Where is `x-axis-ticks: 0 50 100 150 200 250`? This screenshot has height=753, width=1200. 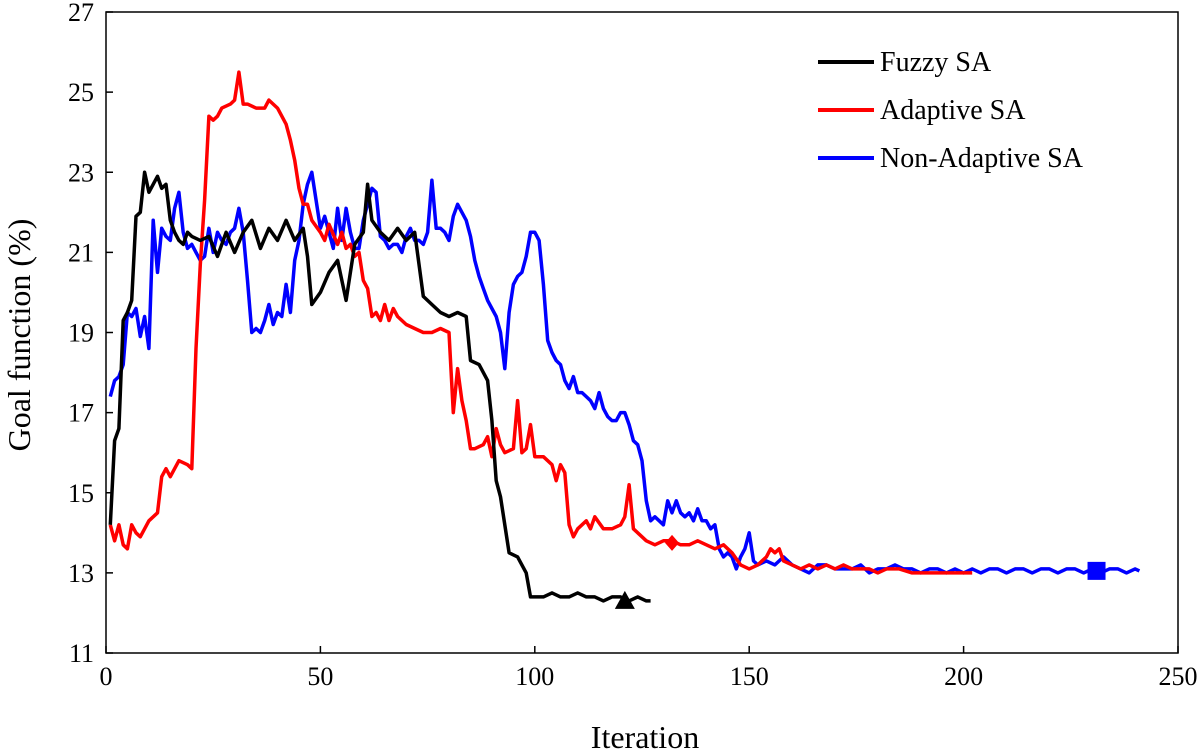 x-axis-ticks: 0 50 100 150 200 250 is located at coordinates (649, 668).